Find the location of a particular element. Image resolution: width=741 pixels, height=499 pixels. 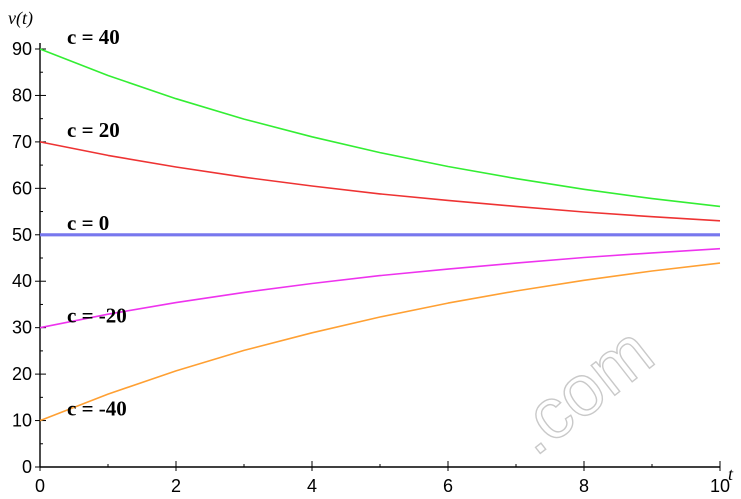

x-tick-label-2: 2 is located at coordinates (176, 486).